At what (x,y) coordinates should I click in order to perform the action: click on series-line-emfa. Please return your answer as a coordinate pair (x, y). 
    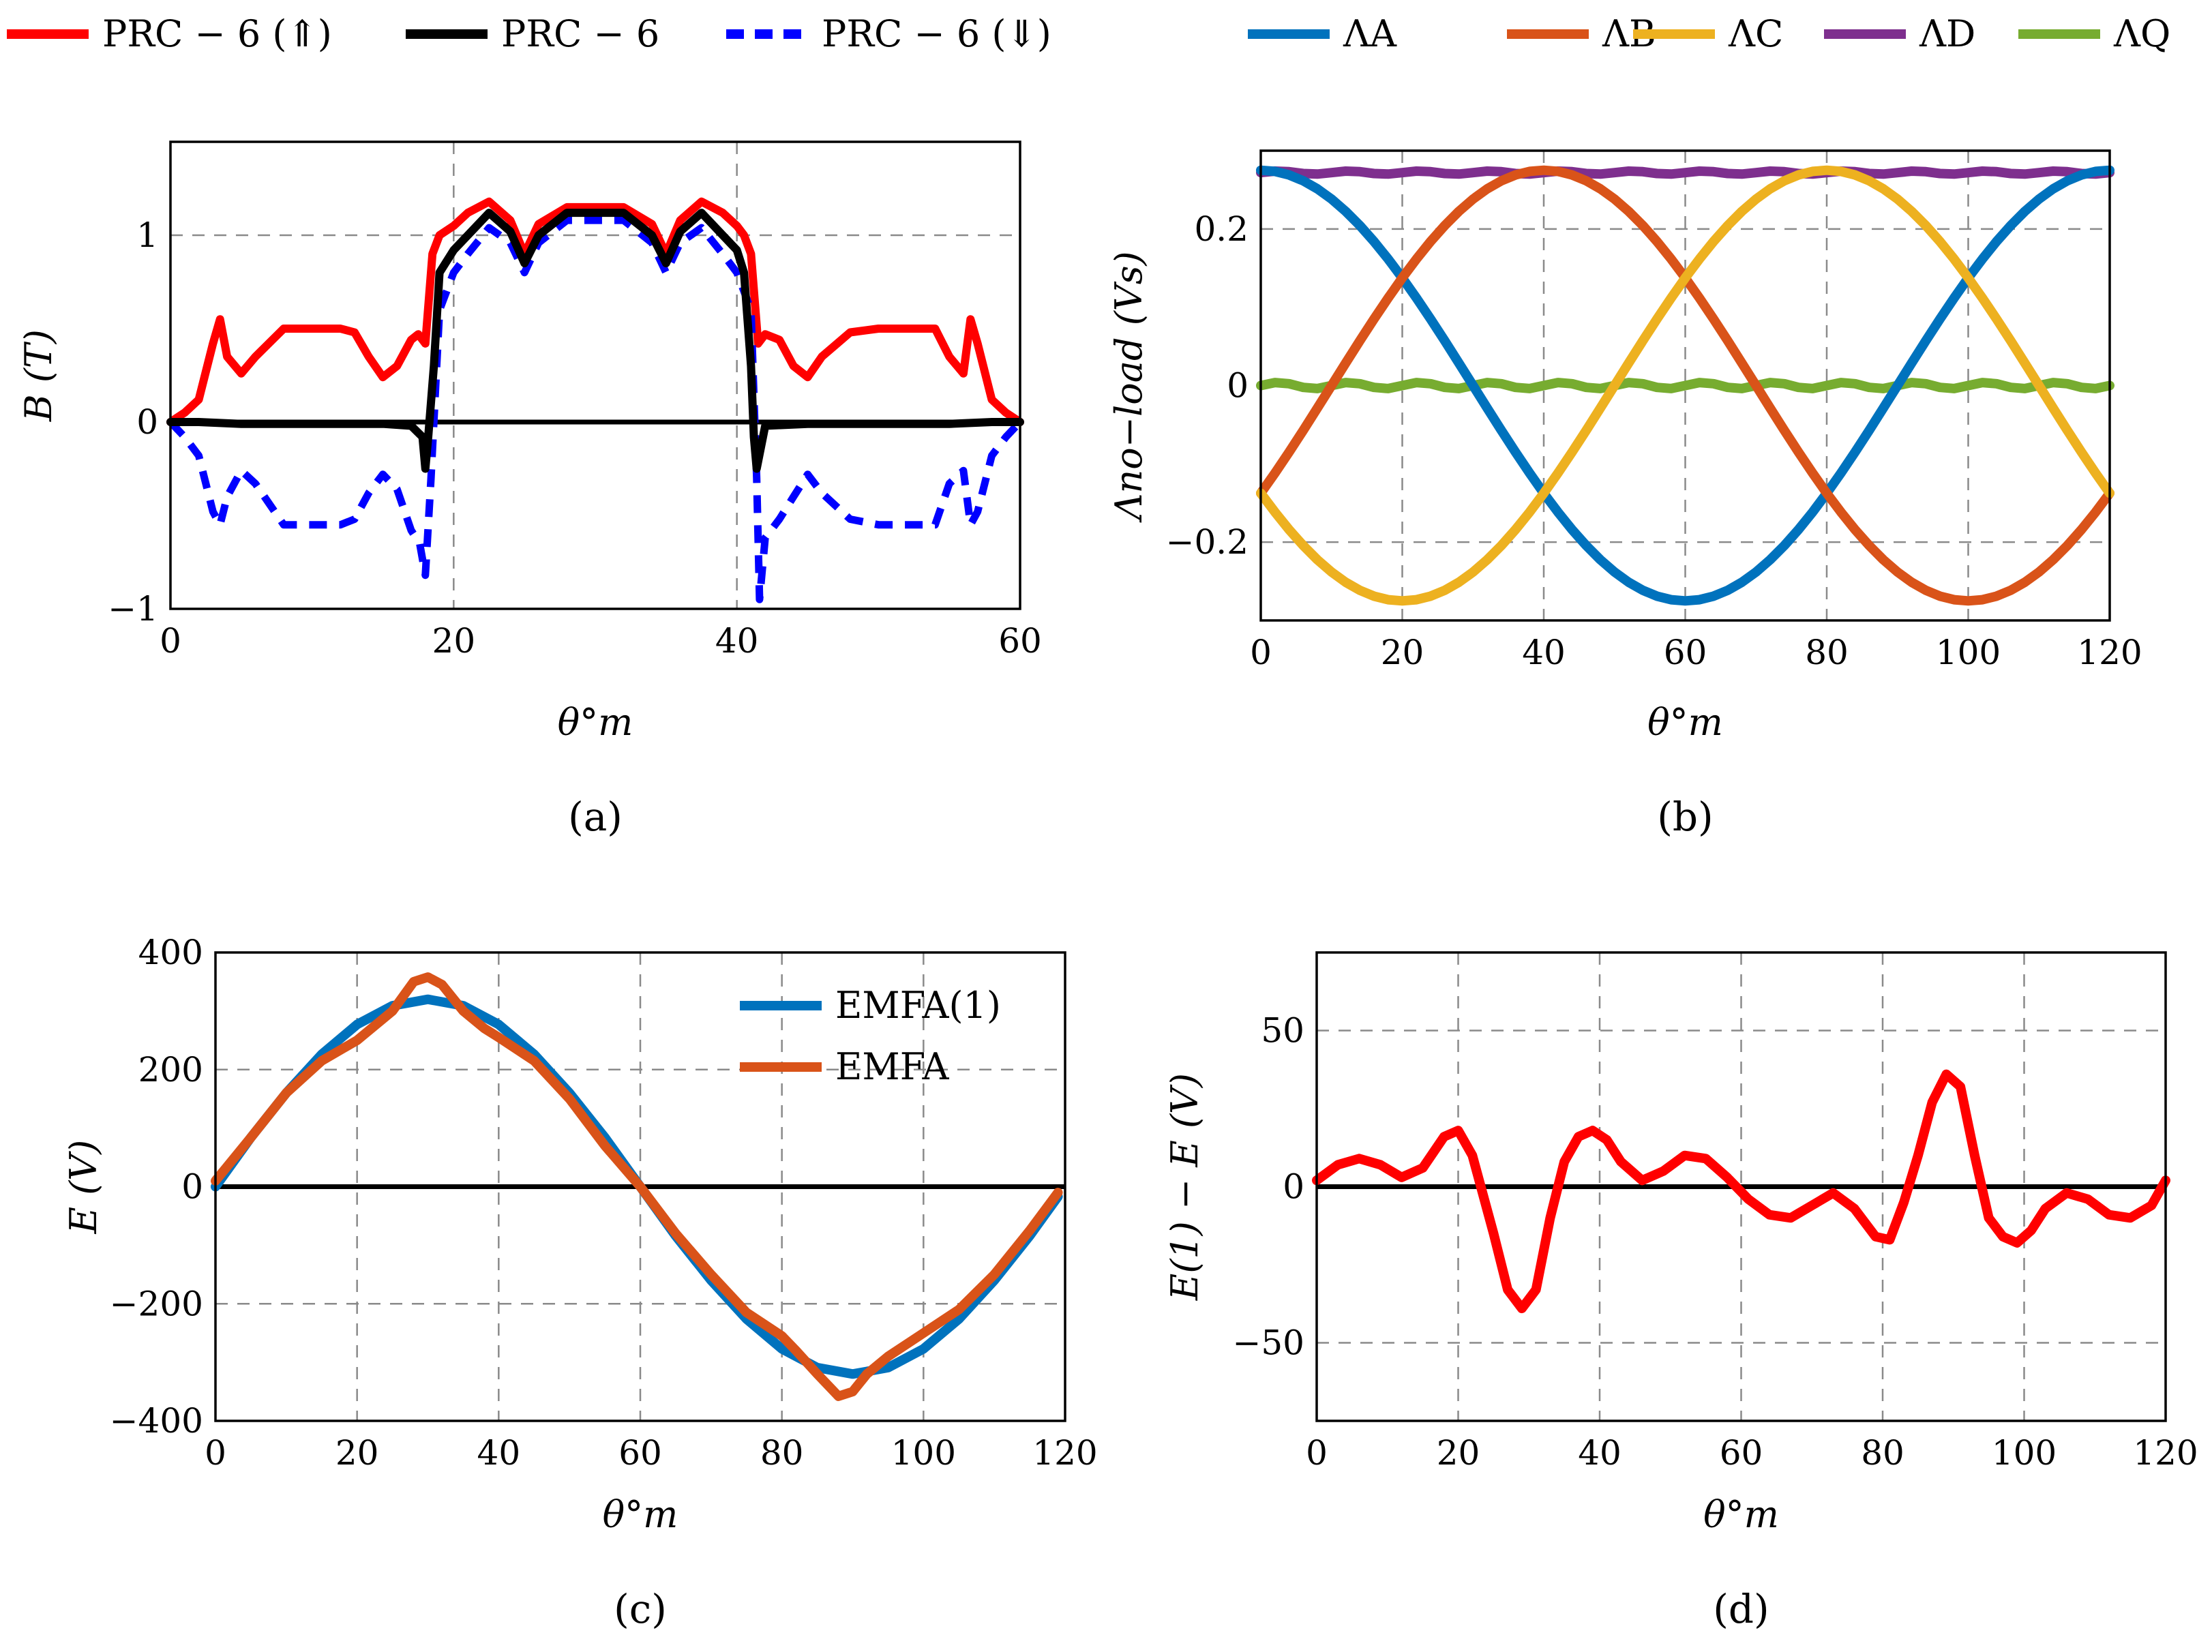
    Looking at the image, I should click on (637, 1186).